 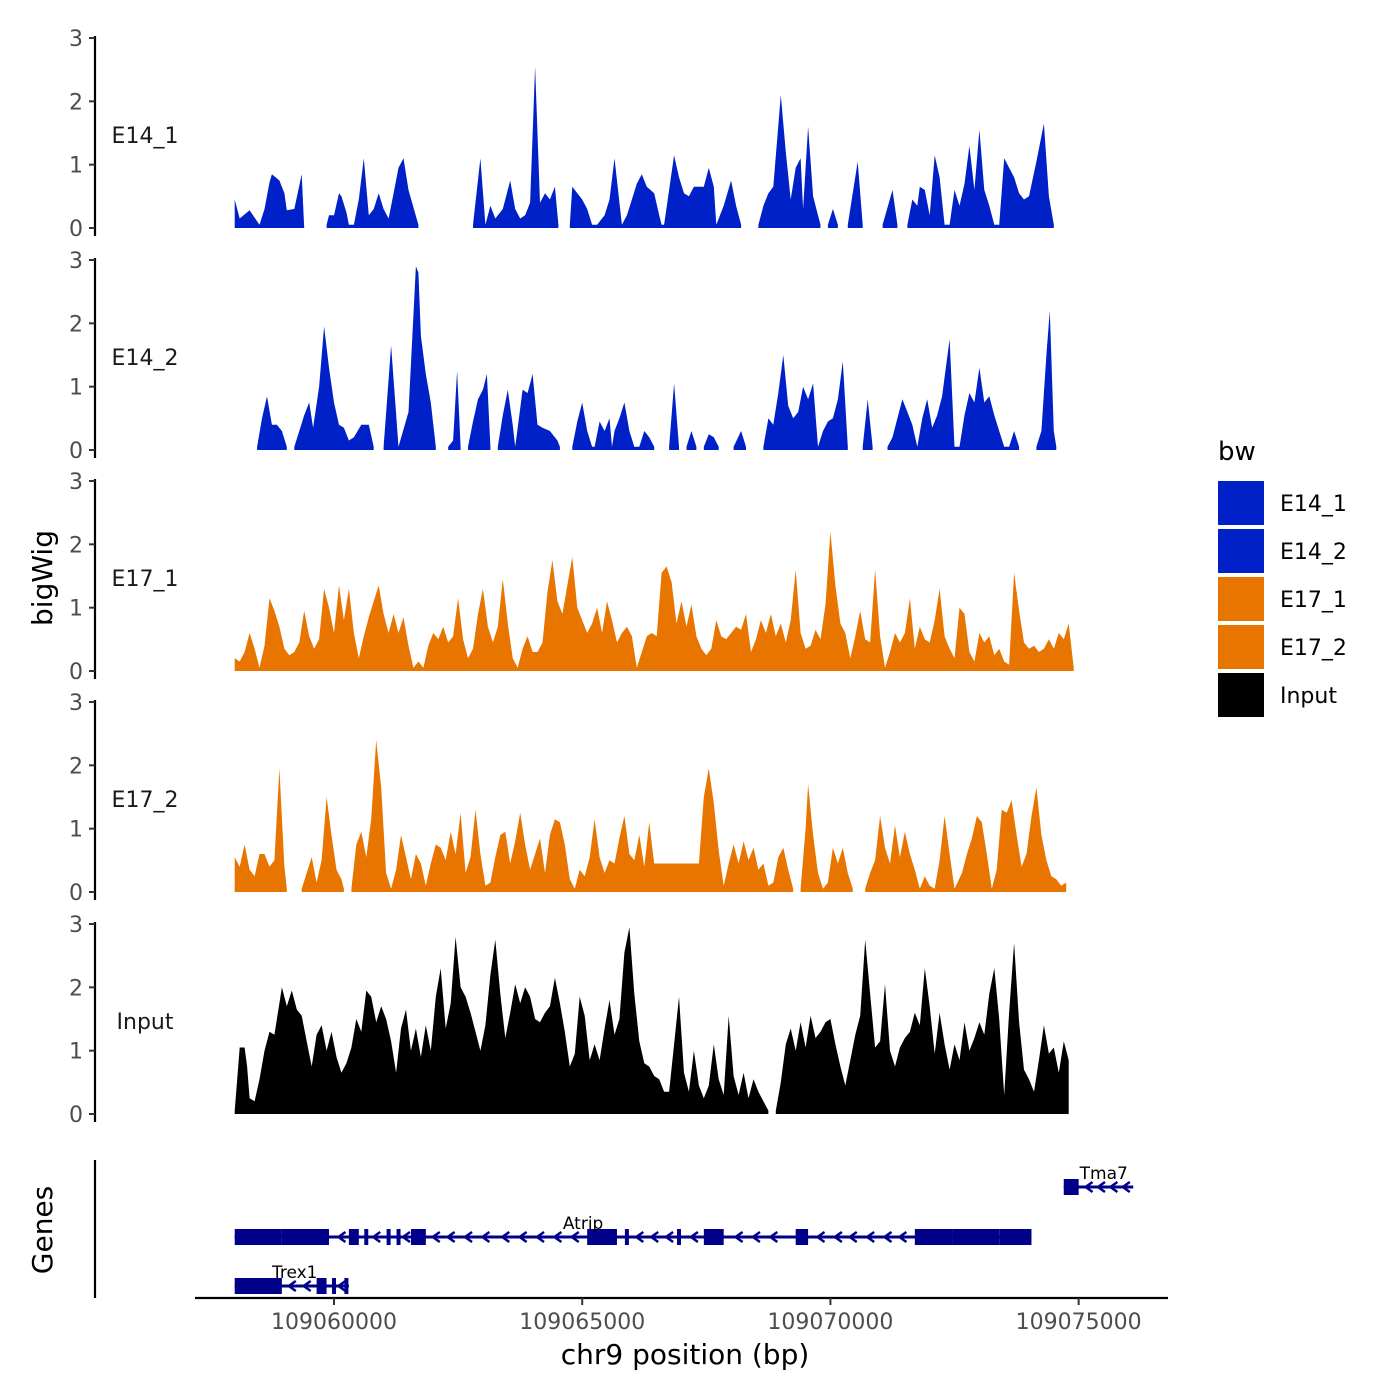 I want to click on legend-label-e17-2: E17_2, so click(x=1313, y=648).